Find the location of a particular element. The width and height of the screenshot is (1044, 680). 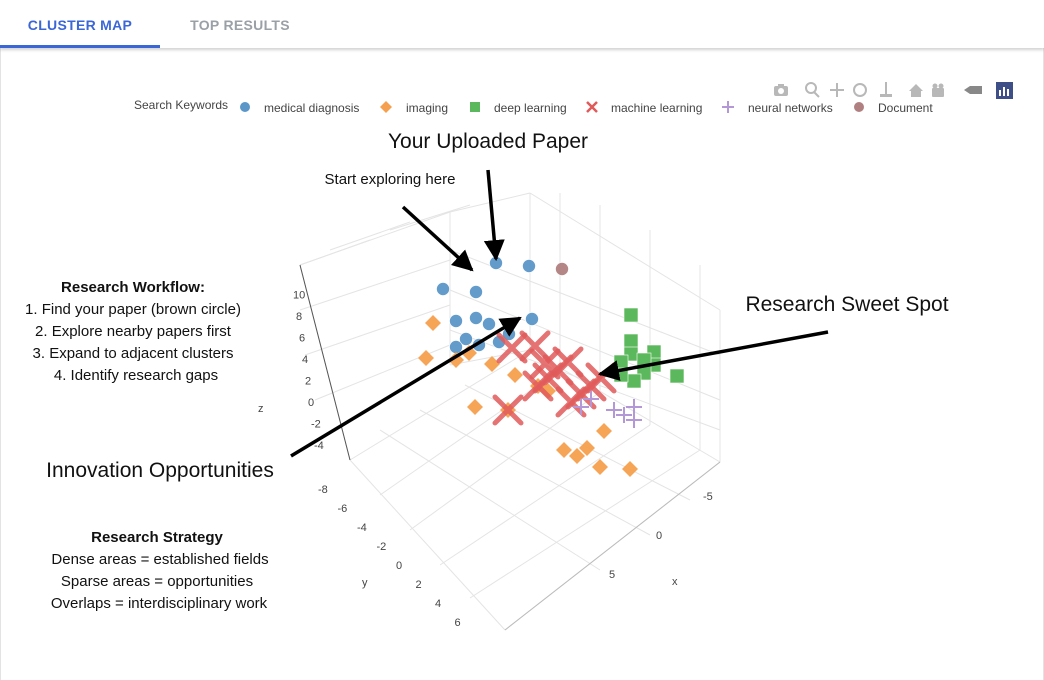

hover-toggle-icon is located at coordinates (973, 90).